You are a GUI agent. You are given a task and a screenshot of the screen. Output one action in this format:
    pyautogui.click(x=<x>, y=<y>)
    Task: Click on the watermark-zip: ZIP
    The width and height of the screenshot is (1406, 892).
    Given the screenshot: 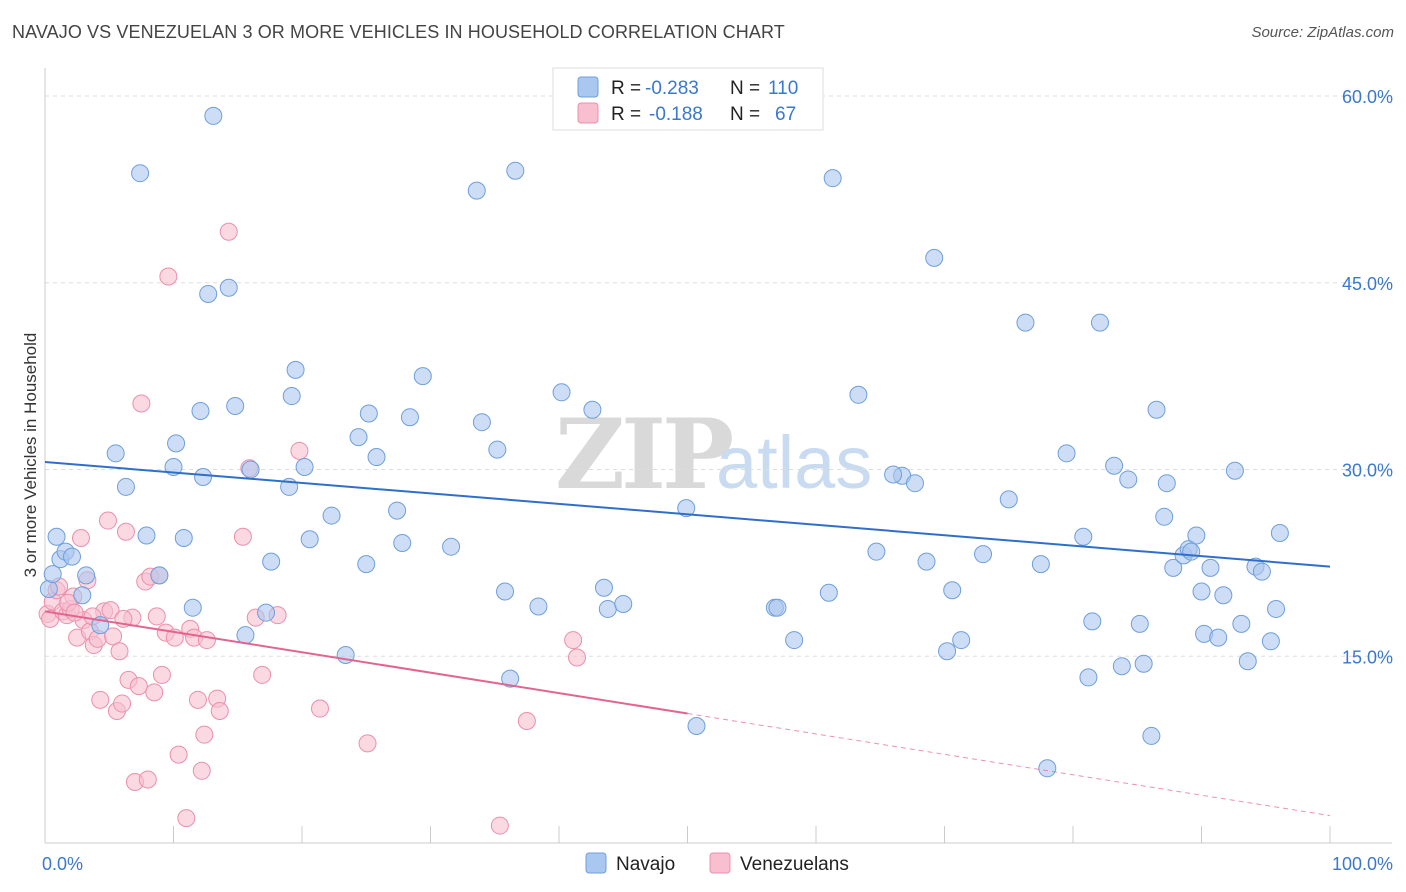 What is the action you would take?
    pyautogui.click(x=643, y=454)
    